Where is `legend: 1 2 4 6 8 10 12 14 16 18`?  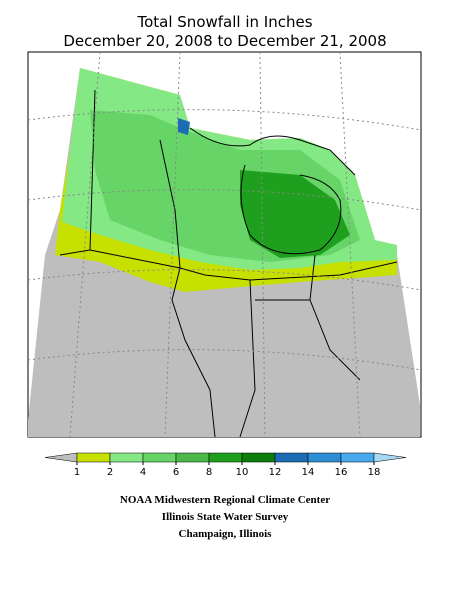 legend: 1 2 4 6 8 10 12 14 16 18 is located at coordinates (225, 465).